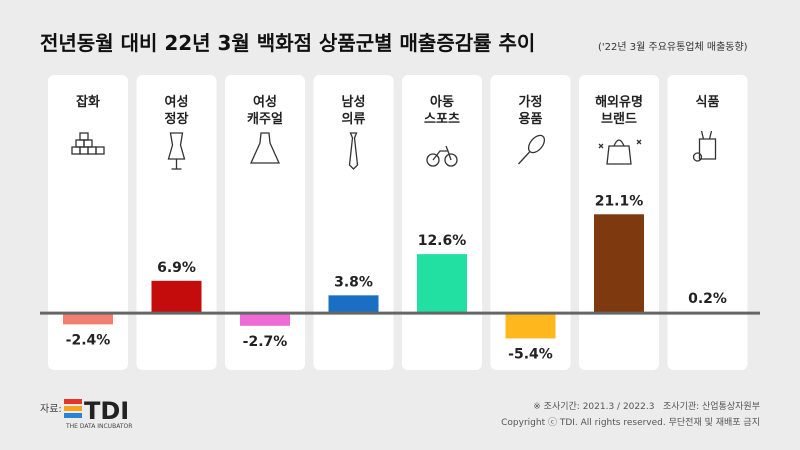  I want to click on value-label: 21.1%, so click(619, 201).